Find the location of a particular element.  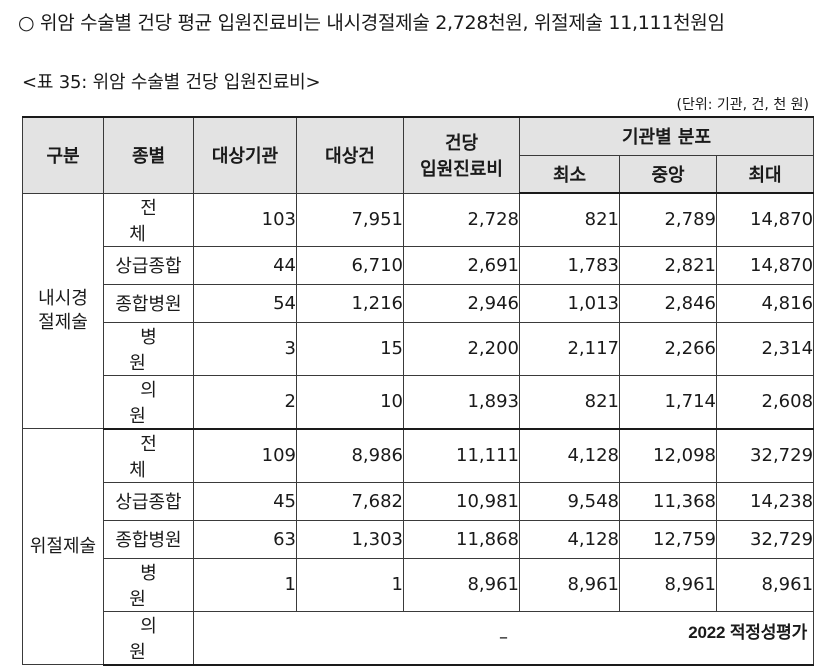

subheader-row: 최소 중앙 최대 is located at coordinates (419, 174).